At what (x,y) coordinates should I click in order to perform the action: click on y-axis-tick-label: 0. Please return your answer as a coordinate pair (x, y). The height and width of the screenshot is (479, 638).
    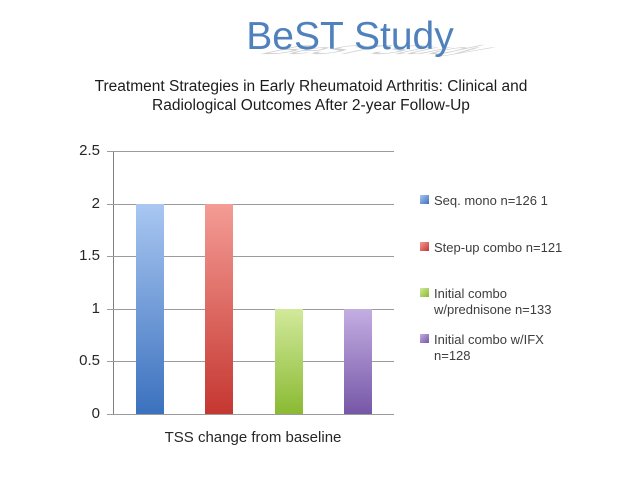
    Looking at the image, I should click on (95, 413).